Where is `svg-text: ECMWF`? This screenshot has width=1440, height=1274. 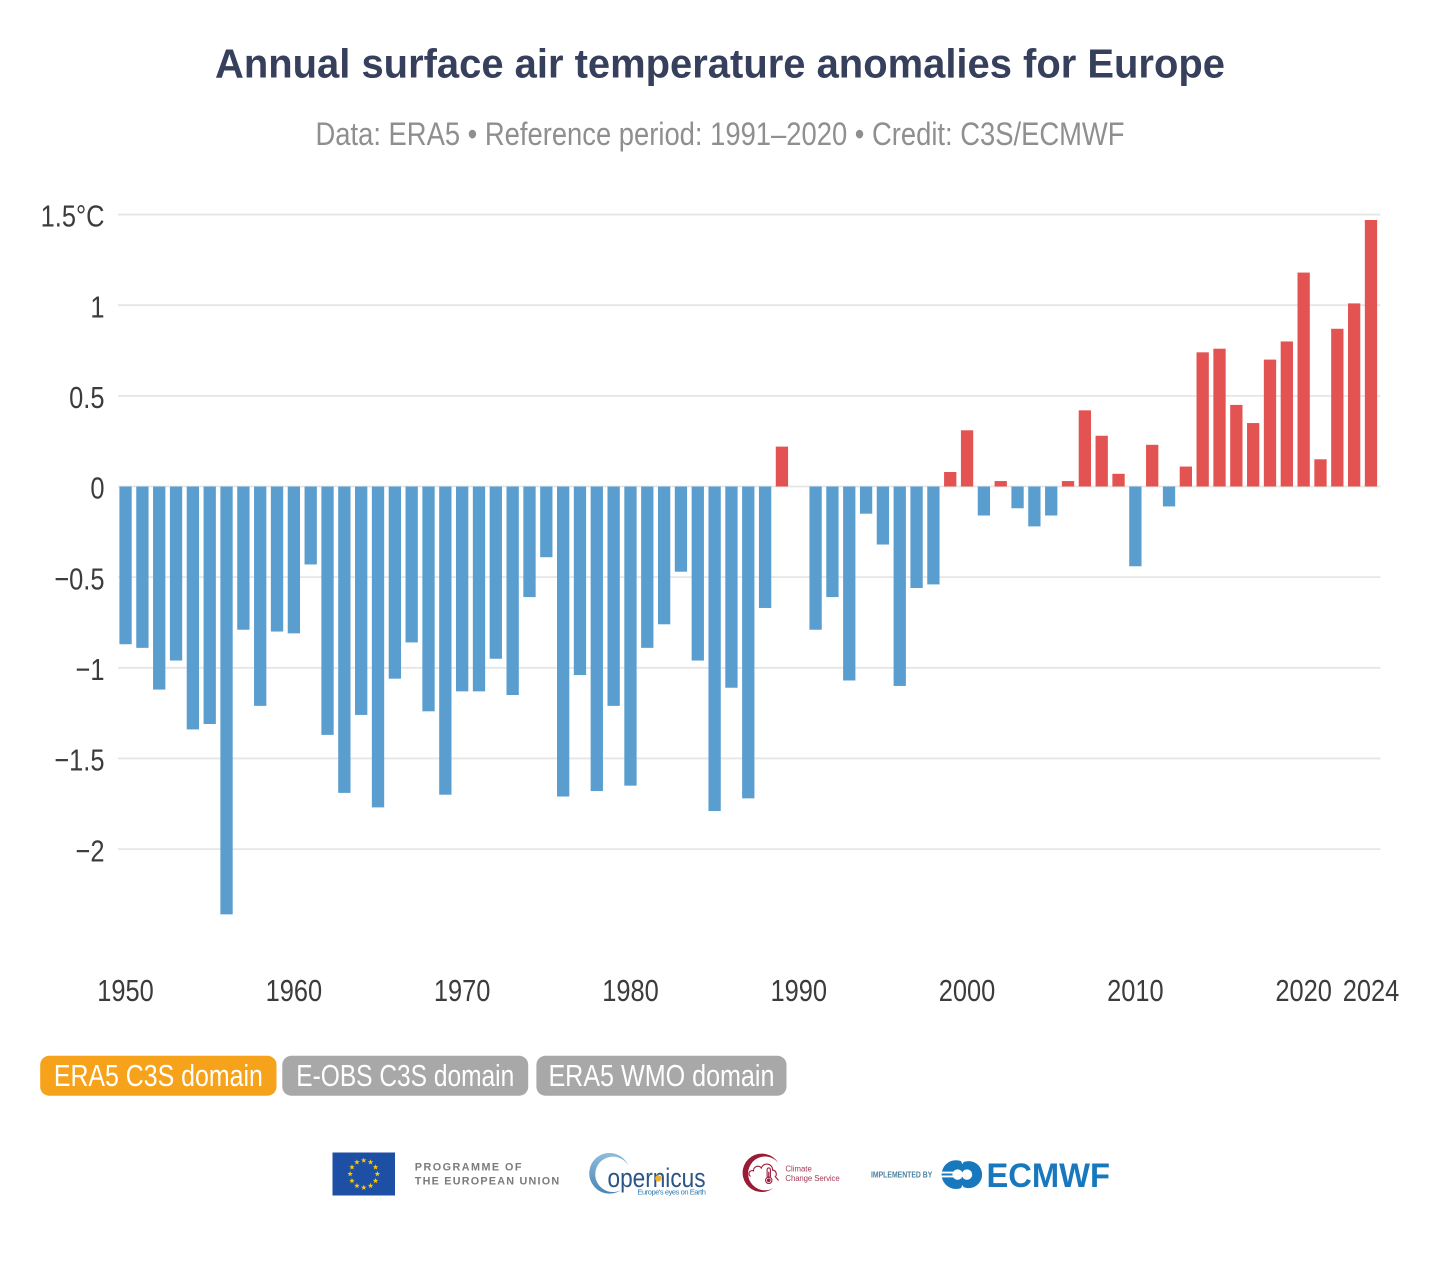
svg-text: ECMWF is located at coordinates (1049, 1176).